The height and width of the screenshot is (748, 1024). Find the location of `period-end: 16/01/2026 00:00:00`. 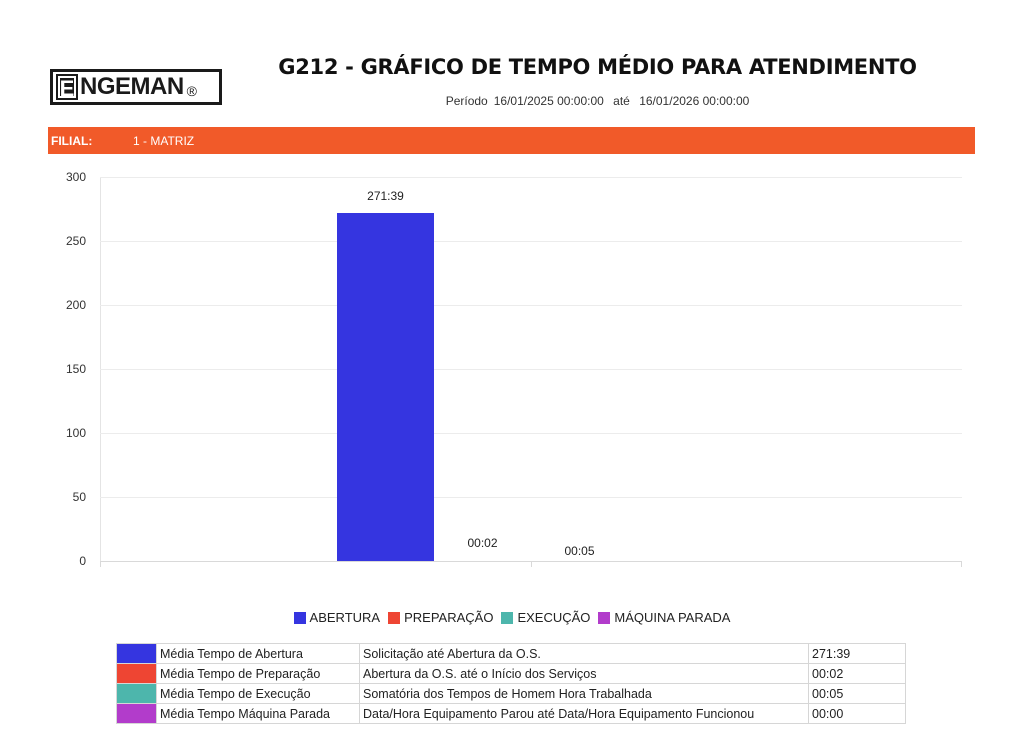

period-end: 16/01/2026 00:00:00 is located at coordinates (694, 101).